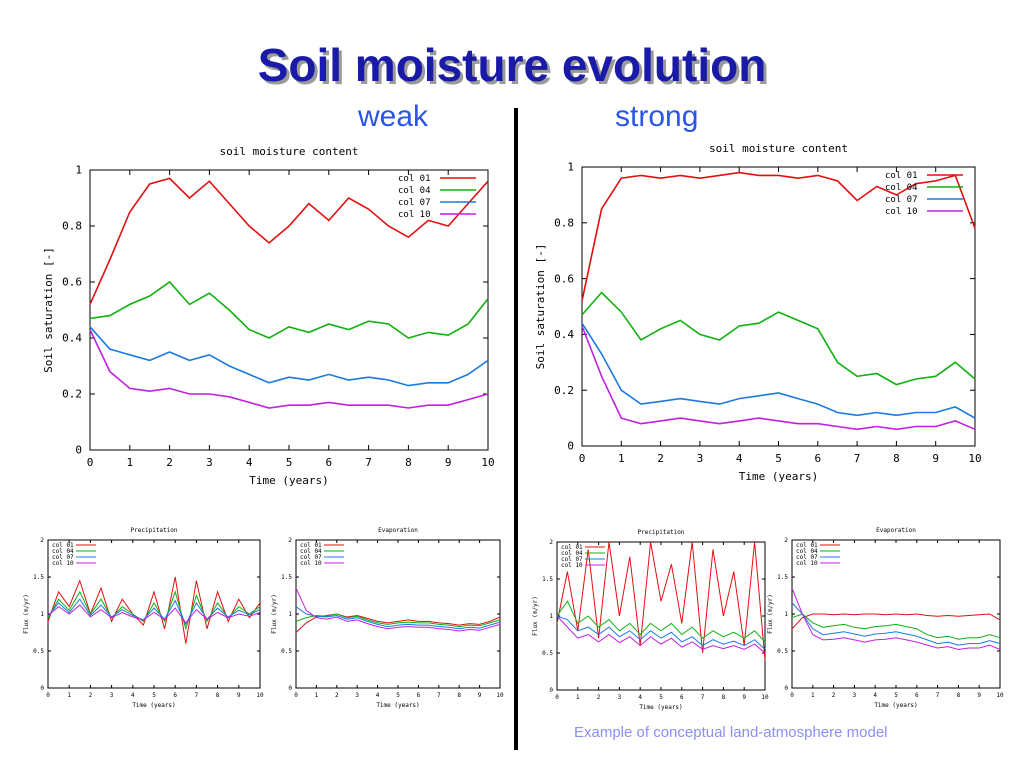 The width and height of the screenshot is (1024, 768). I want to click on y-tick-label: 0.2, so click(564, 390).